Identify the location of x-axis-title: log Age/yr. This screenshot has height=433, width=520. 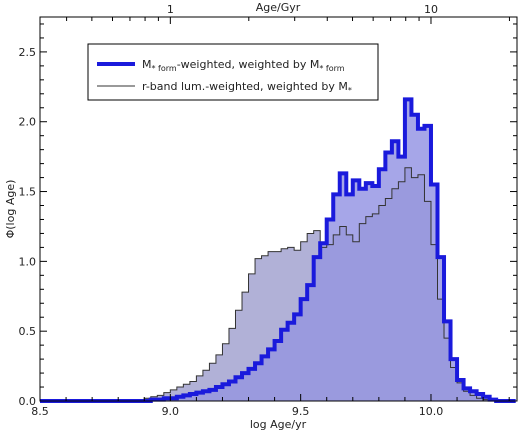
(278, 424).